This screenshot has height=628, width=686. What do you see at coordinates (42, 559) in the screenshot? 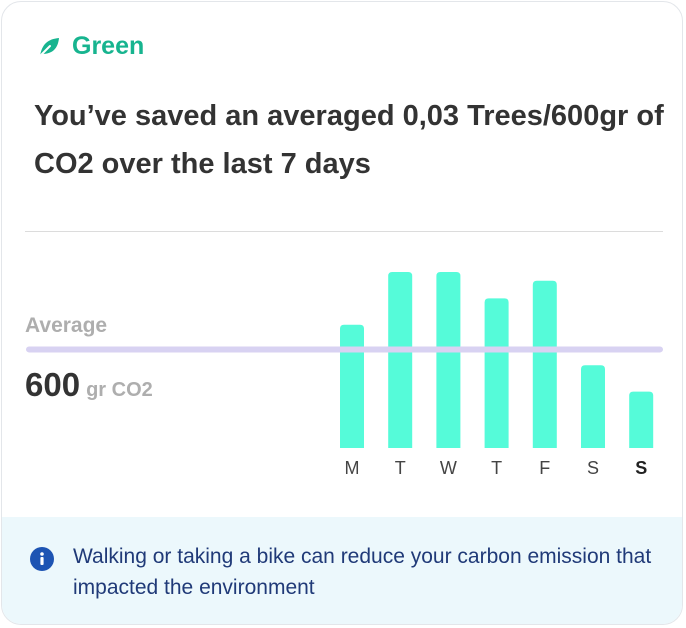
I see `info-icon` at bounding box center [42, 559].